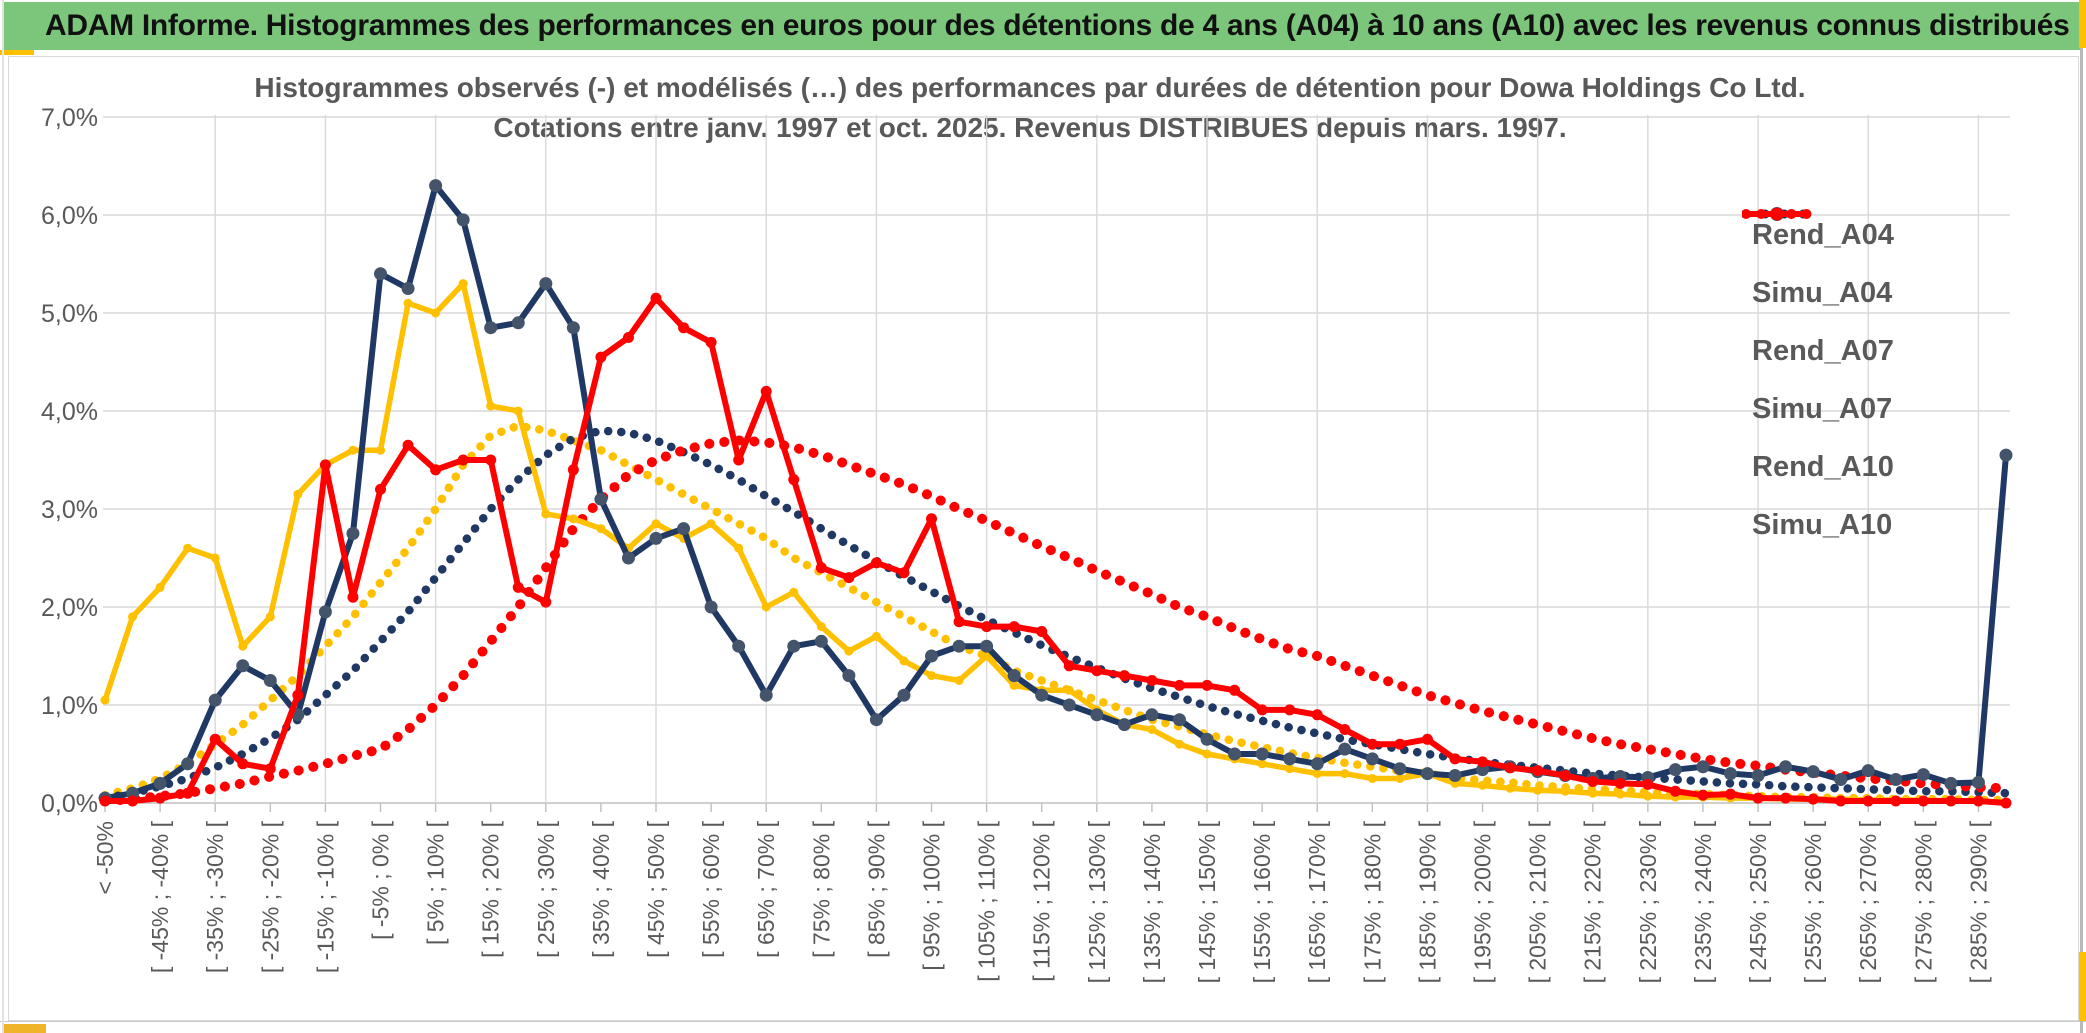 The image size is (2086, 1033). I want to click on x-axis-label: [ 15% ; 20% [, so click(491, 888).